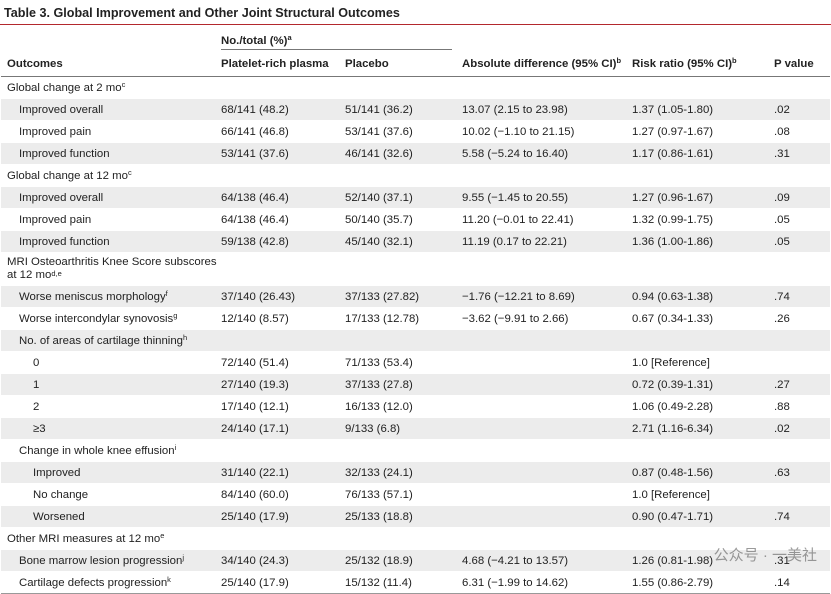  Describe the element at coordinates (84, 538) in the screenshot. I see `label-text: Other MRI measures at 12 mo` at that location.